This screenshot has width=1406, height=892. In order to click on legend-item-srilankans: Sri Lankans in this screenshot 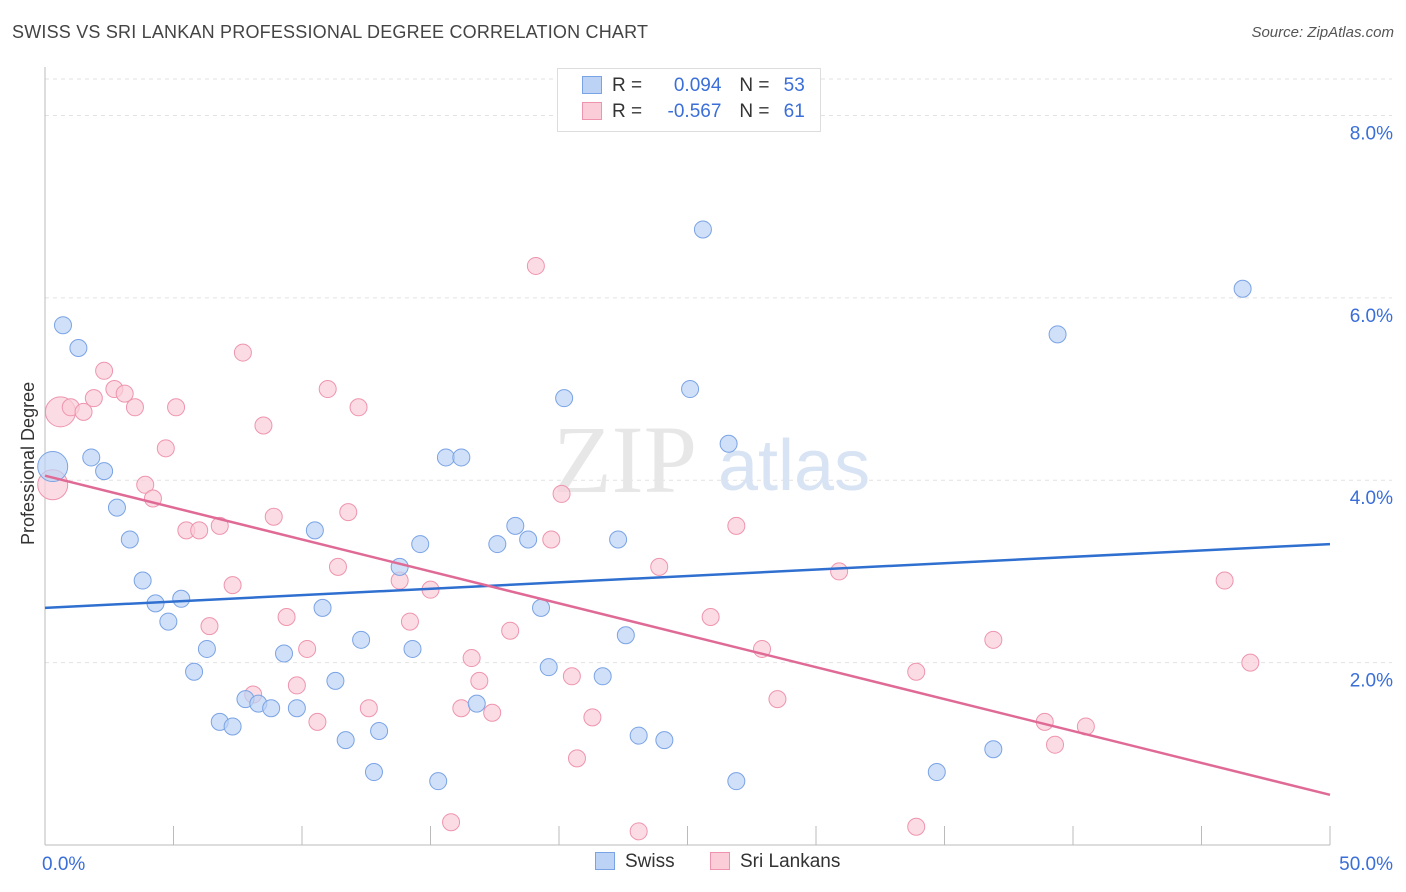, I will do `click(775, 862)`.